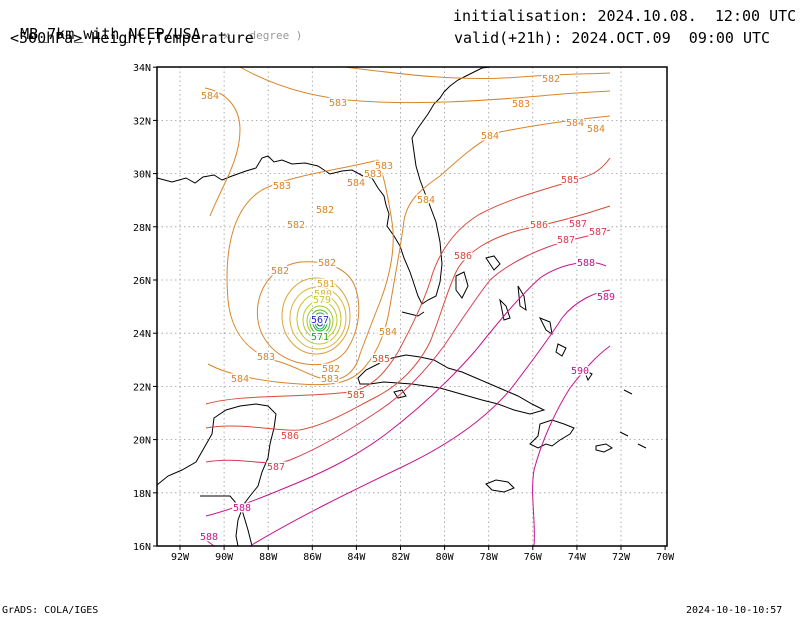  What do you see at coordinates (451, 384) in the screenshot?
I see `cuba` at bounding box center [451, 384].